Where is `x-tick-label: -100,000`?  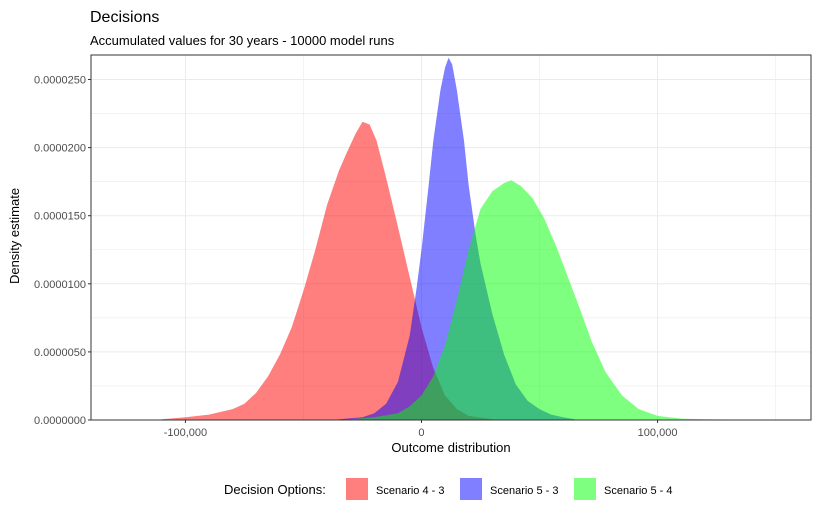 x-tick-label: -100,000 is located at coordinates (185, 433).